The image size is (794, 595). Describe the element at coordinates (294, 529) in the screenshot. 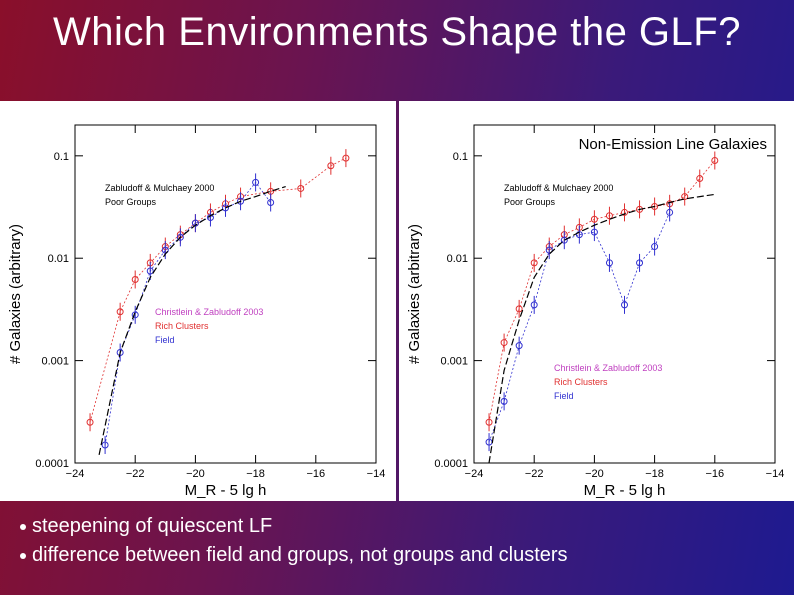

I see `bullet-item: steepening of quiescent LF` at that location.